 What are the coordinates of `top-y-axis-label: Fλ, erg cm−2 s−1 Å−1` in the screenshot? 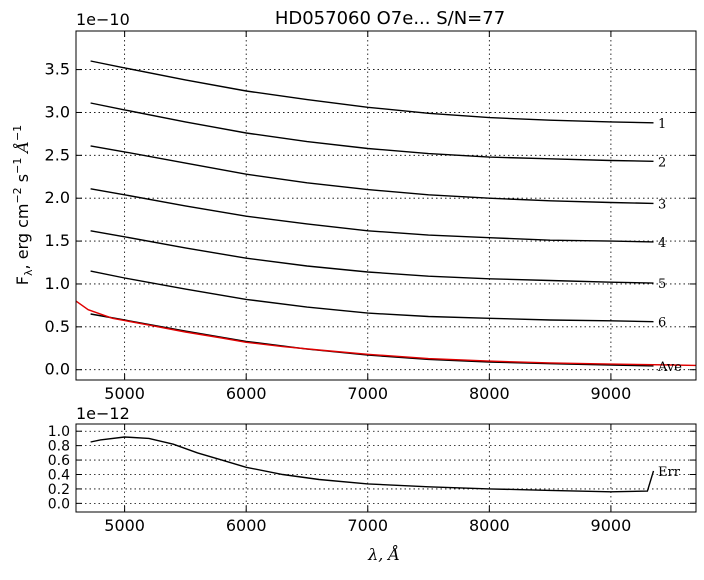 It's located at (23, 205).